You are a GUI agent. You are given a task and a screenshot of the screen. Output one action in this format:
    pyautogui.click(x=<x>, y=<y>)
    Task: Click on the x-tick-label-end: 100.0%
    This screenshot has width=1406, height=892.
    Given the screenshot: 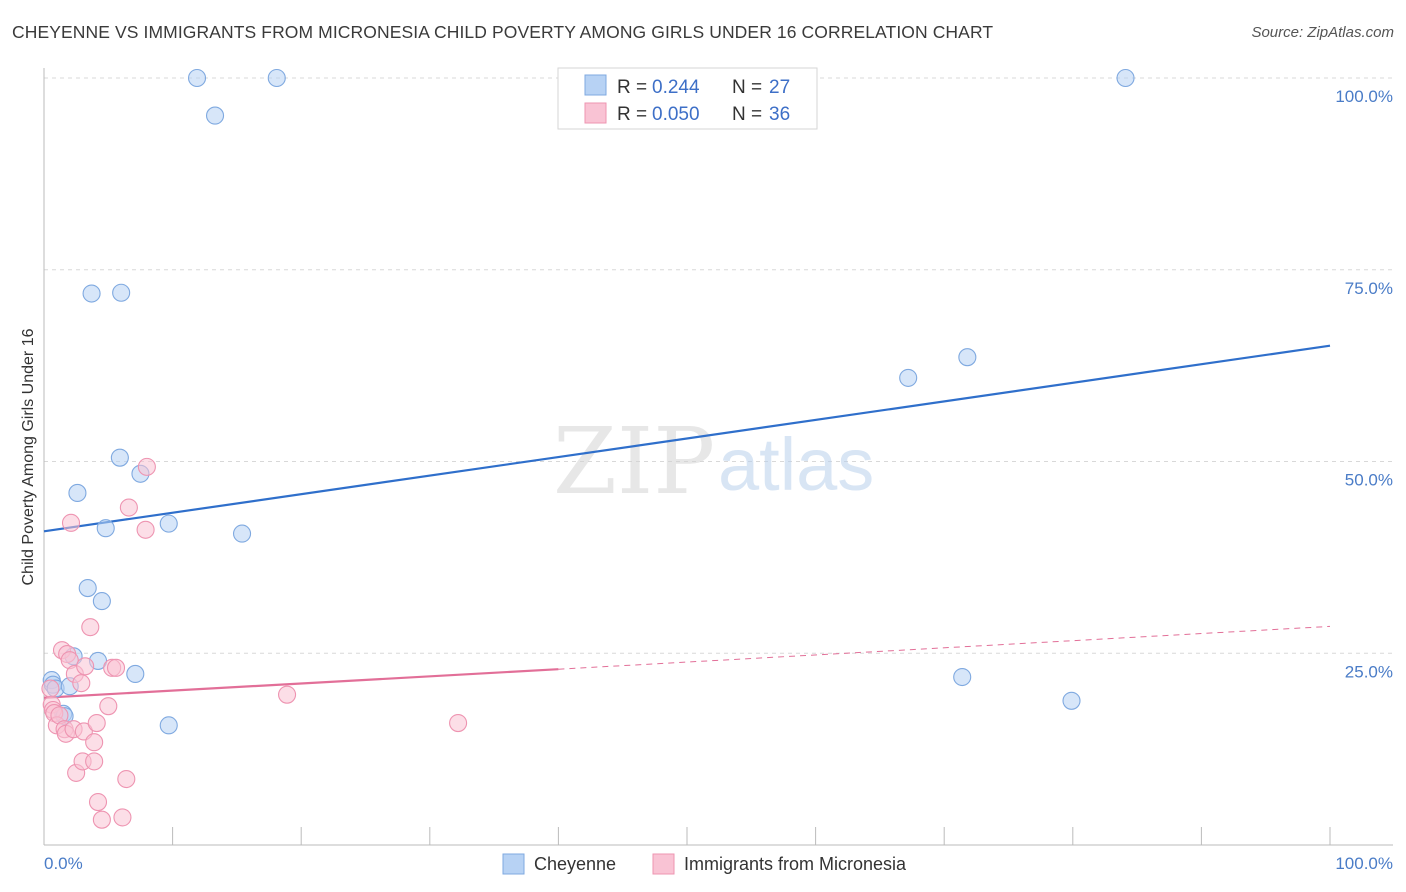 What is the action you would take?
    pyautogui.click(x=1364, y=863)
    